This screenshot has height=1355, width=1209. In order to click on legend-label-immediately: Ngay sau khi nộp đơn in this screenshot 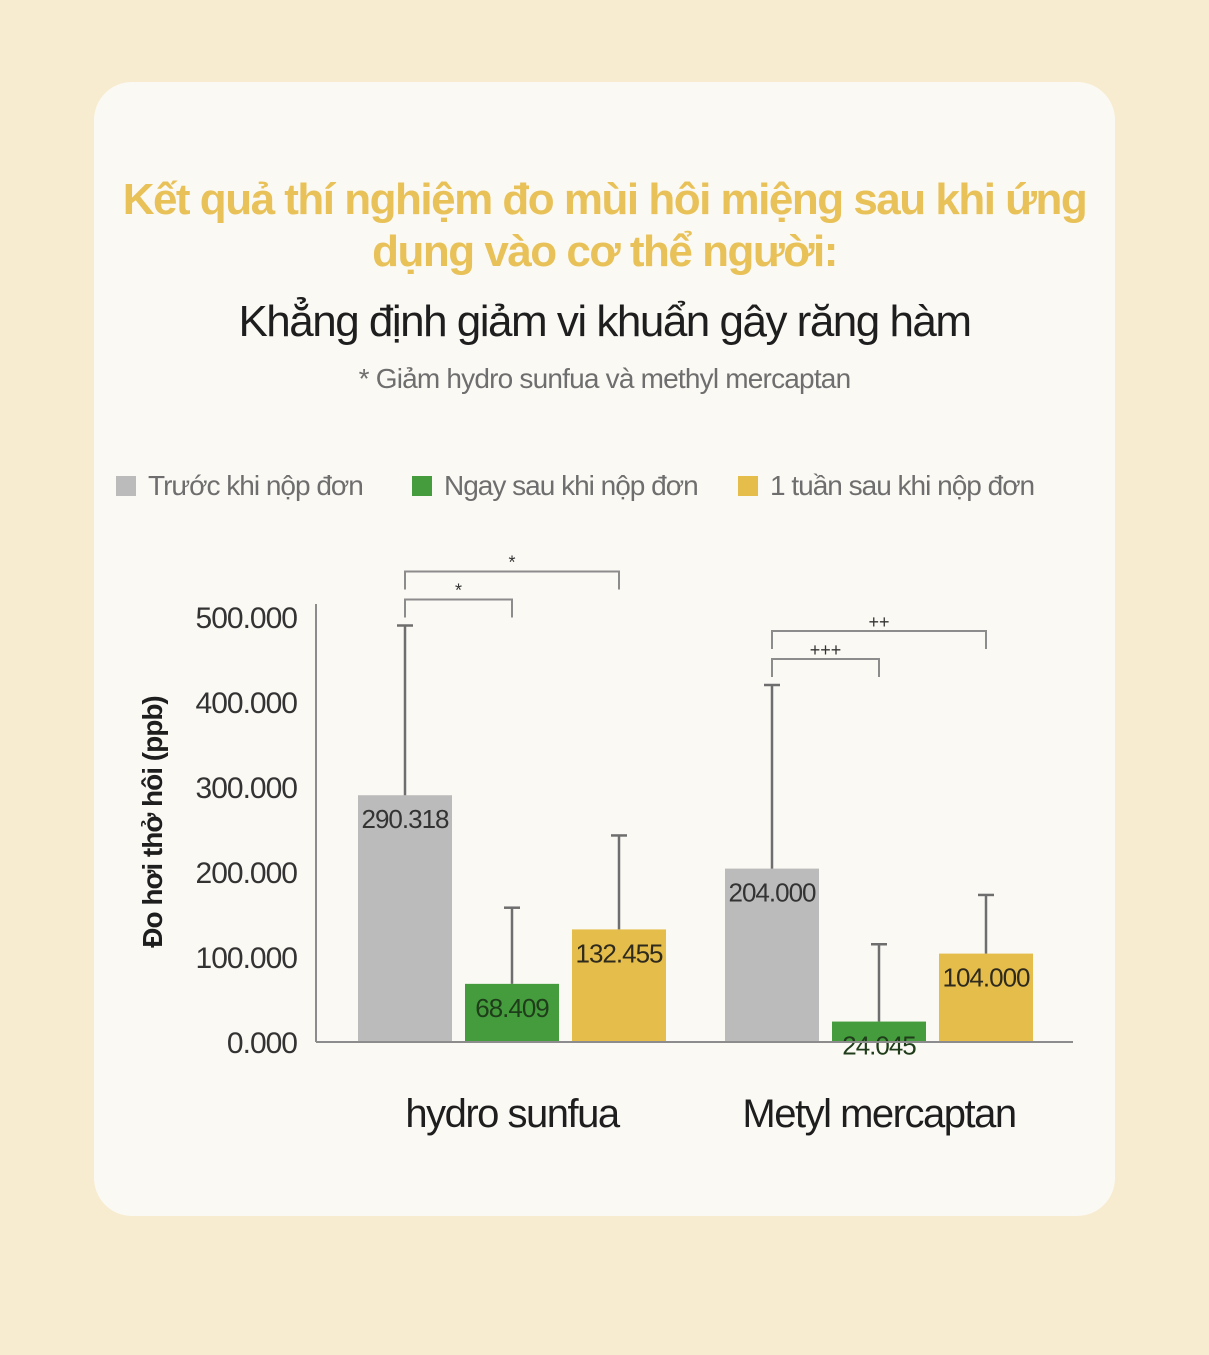, I will do `click(571, 485)`.